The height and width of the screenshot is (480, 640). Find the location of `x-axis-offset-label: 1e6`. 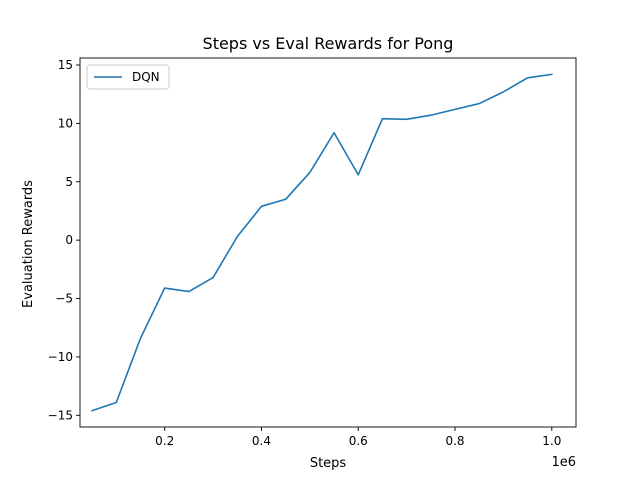

x-axis-offset-label: 1e6 is located at coordinates (563, 462).